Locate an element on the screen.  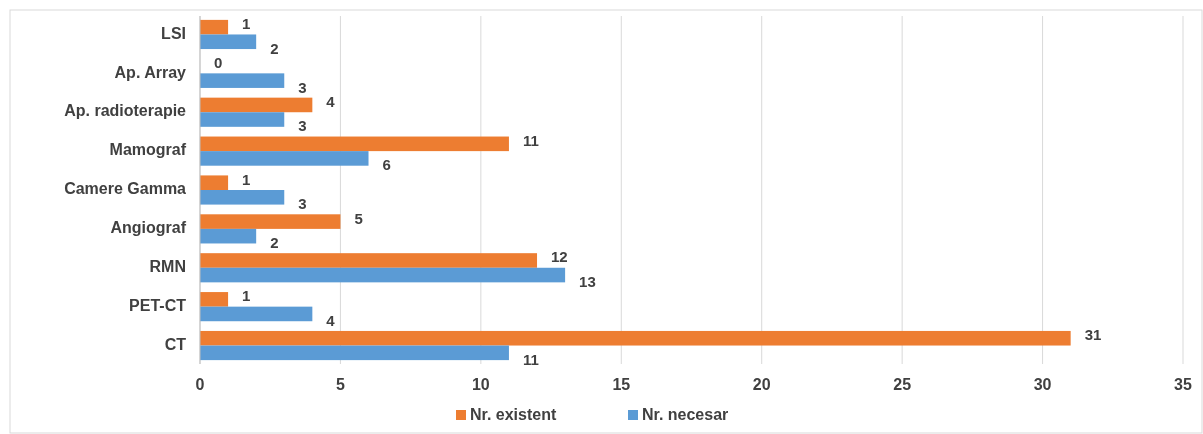
x-tick-label: 35 is located at coordinates (1183, 384).